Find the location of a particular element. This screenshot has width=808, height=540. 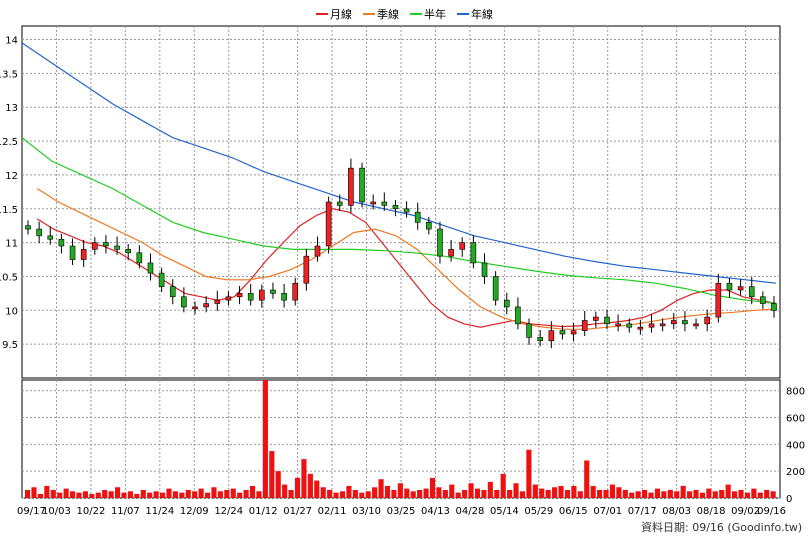

volume-y-tick: 800 is located at coordinates (795, 392).